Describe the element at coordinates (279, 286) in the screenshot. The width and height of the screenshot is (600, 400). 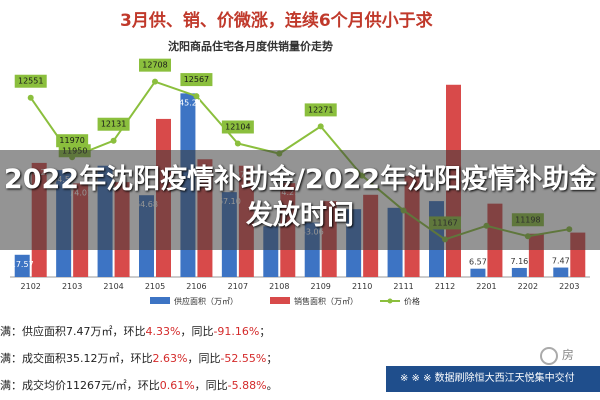
I see `x-tick-label: 2108` at that location.